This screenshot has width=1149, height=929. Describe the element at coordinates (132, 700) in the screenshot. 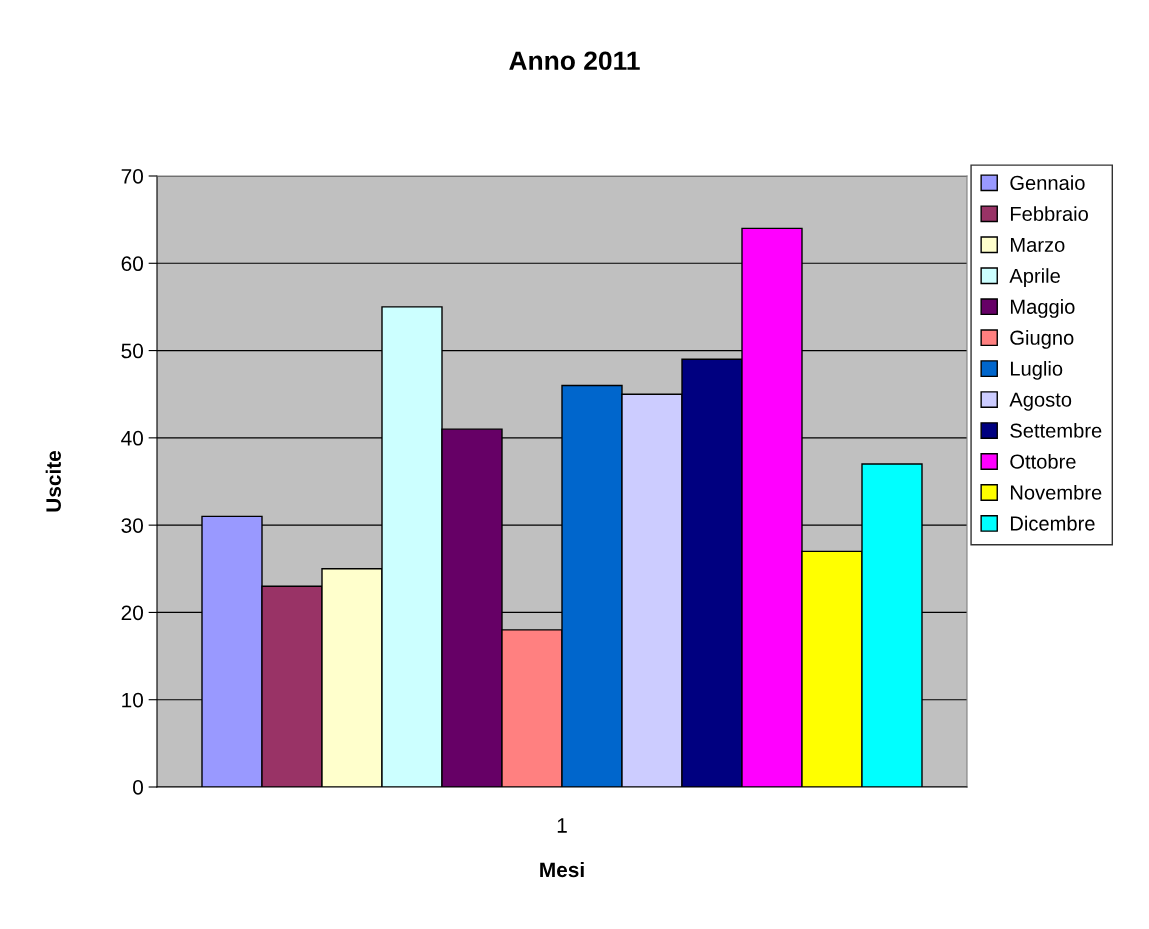

I see `y-tick-label: 10` at that location.